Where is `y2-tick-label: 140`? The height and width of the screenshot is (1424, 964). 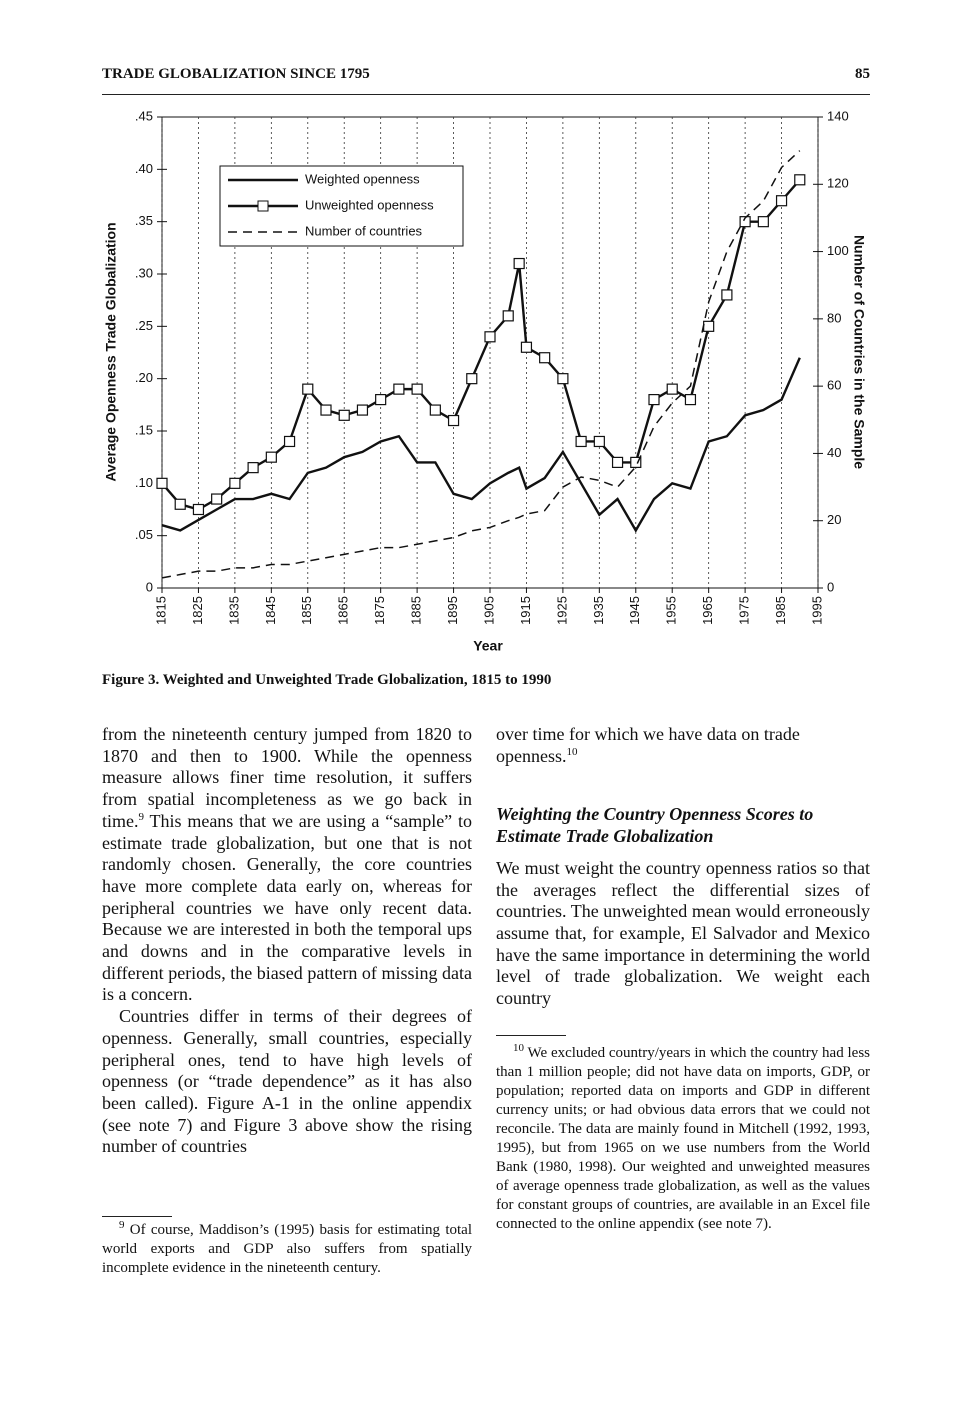
y2-tick-label: 140 is located at coordinates (838, 115).